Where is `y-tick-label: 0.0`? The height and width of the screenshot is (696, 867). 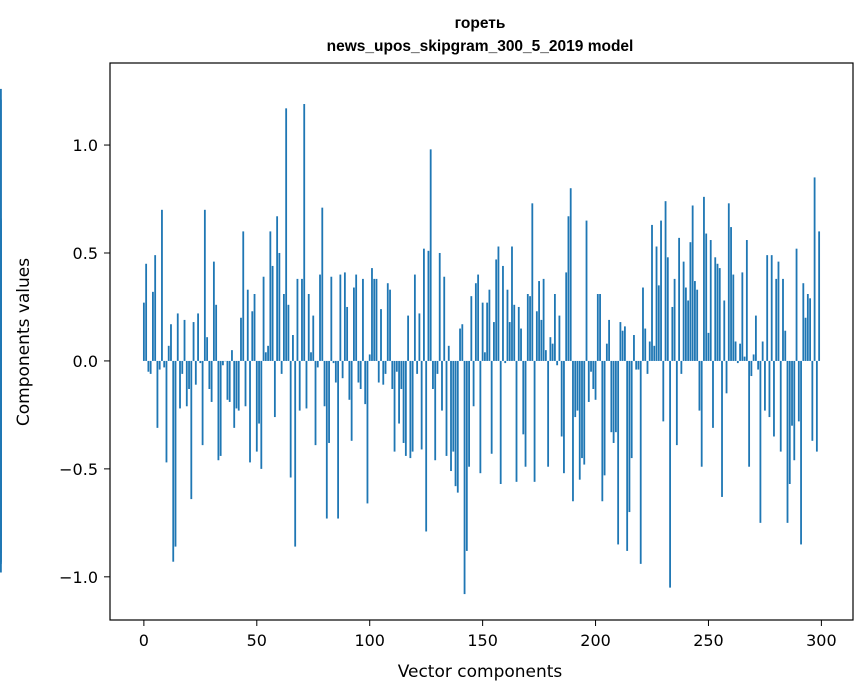 y-tick-label: 0.0 is located at coordinates (85, 361).